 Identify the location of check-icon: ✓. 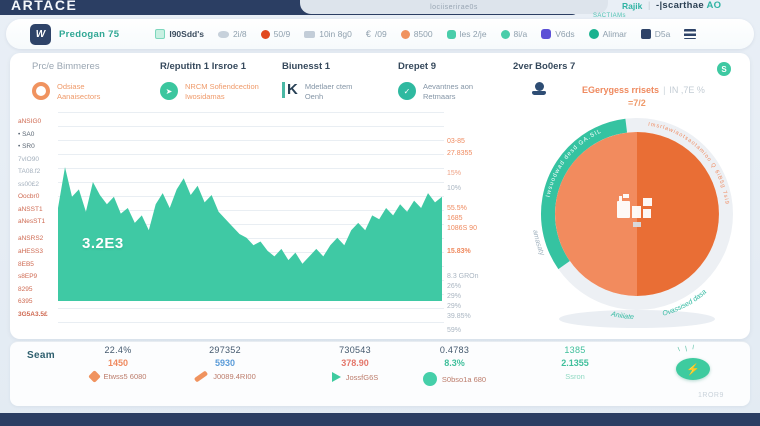
(407, 91).